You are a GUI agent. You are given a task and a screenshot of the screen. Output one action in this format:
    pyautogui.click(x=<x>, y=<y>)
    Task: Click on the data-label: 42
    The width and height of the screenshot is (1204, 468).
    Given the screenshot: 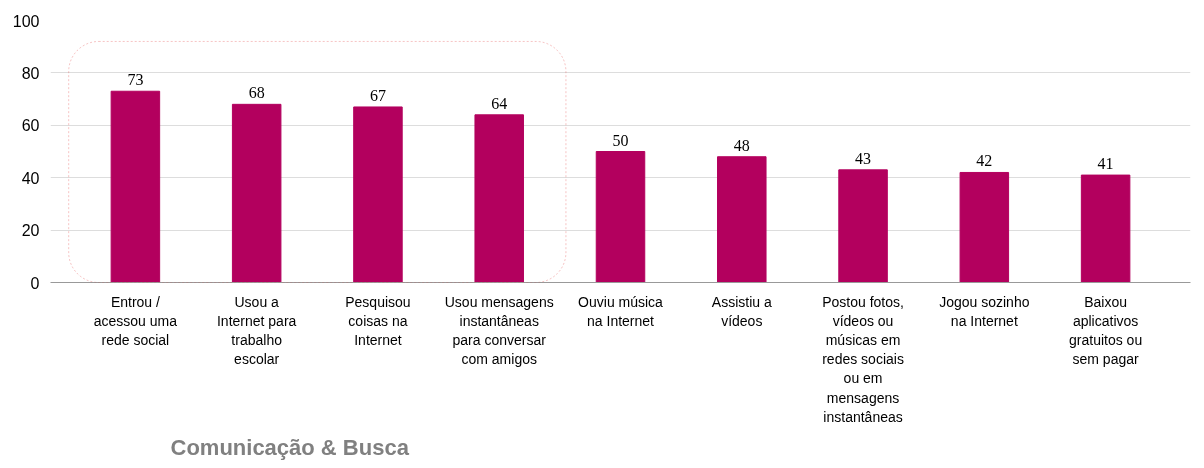 What is the action you would take?
    pyautogui.click(x=984, y=161)
    